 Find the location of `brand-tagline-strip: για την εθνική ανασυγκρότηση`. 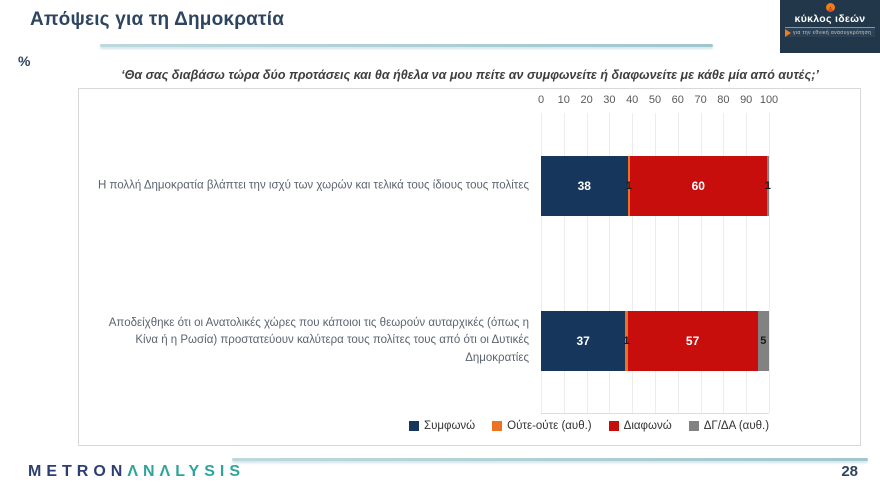

brand-tagline-strip: για την εθνική ανασυγκρότηση is located at coordinates (830, 32).